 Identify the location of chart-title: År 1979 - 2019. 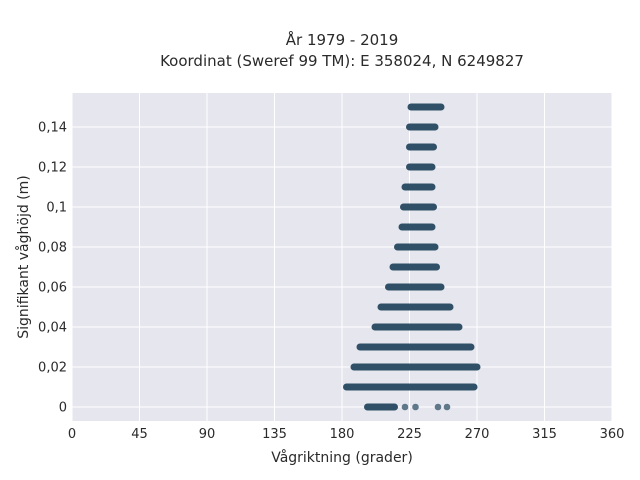
(342, 39).